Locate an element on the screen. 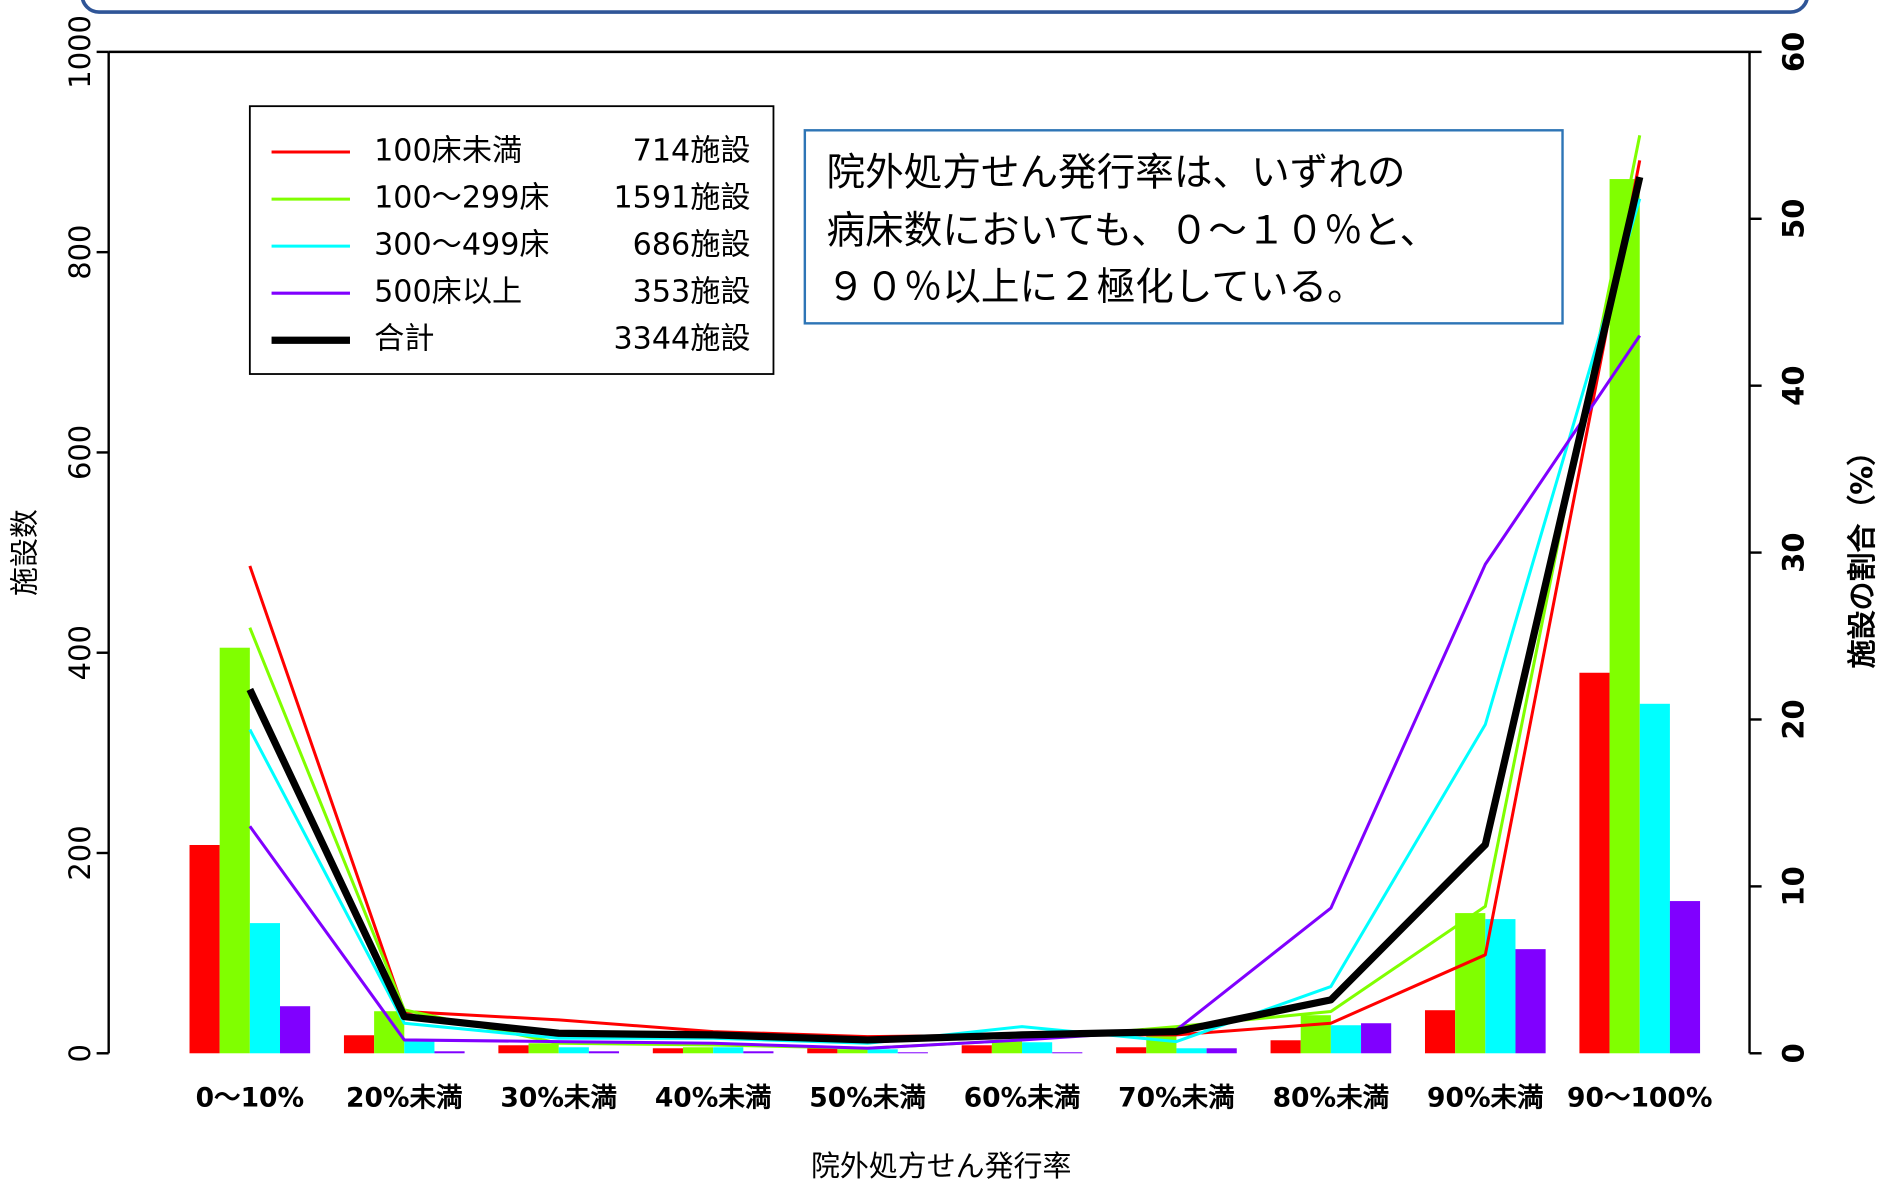 The width and height of the screenshot is (1892, 1186). y2-tick-label: 40 is located at coordinates (1793, 386).